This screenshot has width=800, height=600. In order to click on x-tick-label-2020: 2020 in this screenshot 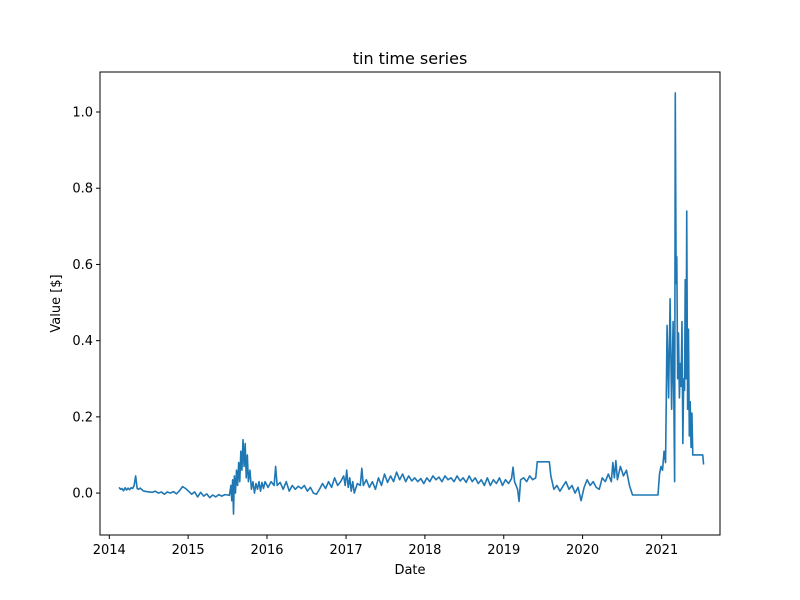, I will do `click(582, 550)`.